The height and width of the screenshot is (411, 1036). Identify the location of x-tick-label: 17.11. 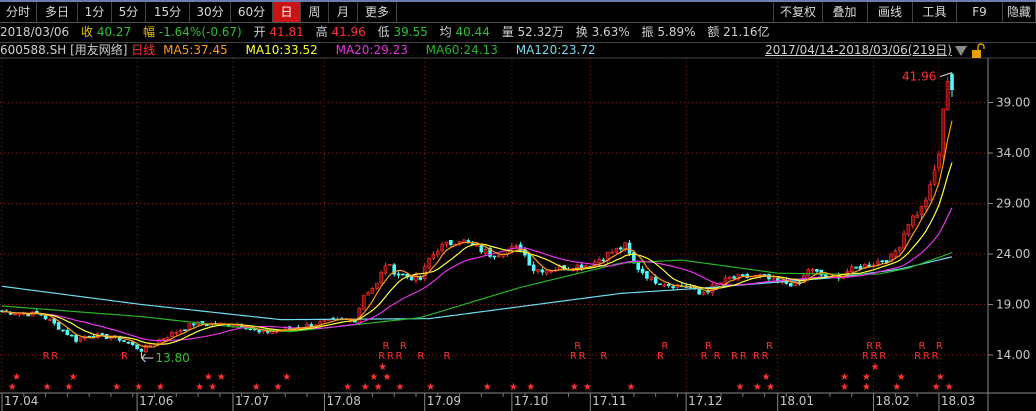
(609, 401).